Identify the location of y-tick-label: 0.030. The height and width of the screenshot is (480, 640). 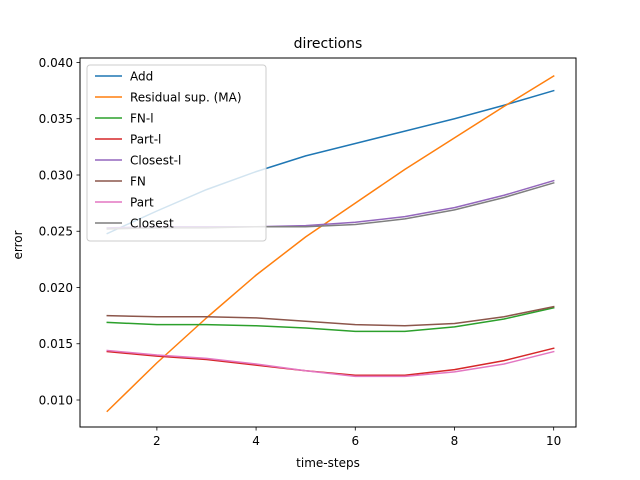
(56, 175).